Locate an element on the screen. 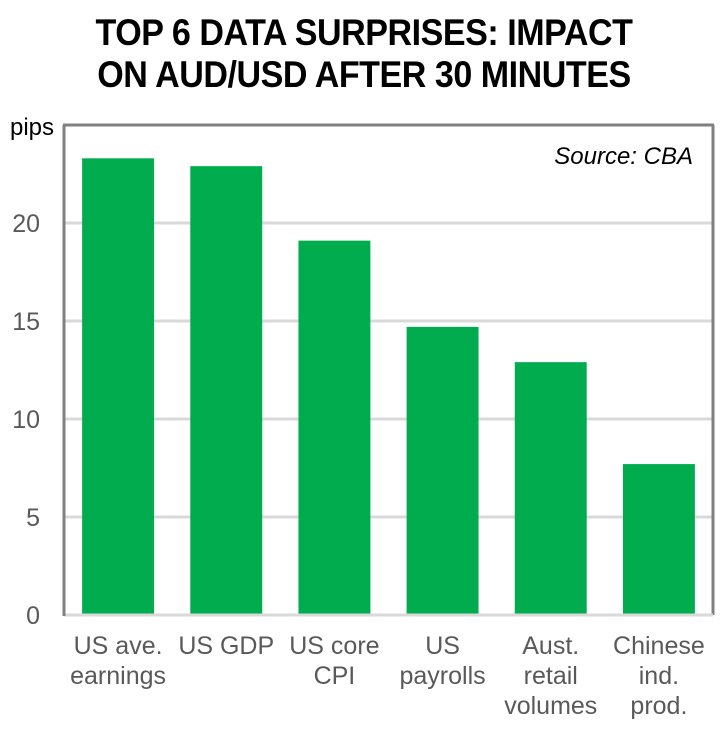  source-annotation: Source: CBA is located at coordinates (623, 156).